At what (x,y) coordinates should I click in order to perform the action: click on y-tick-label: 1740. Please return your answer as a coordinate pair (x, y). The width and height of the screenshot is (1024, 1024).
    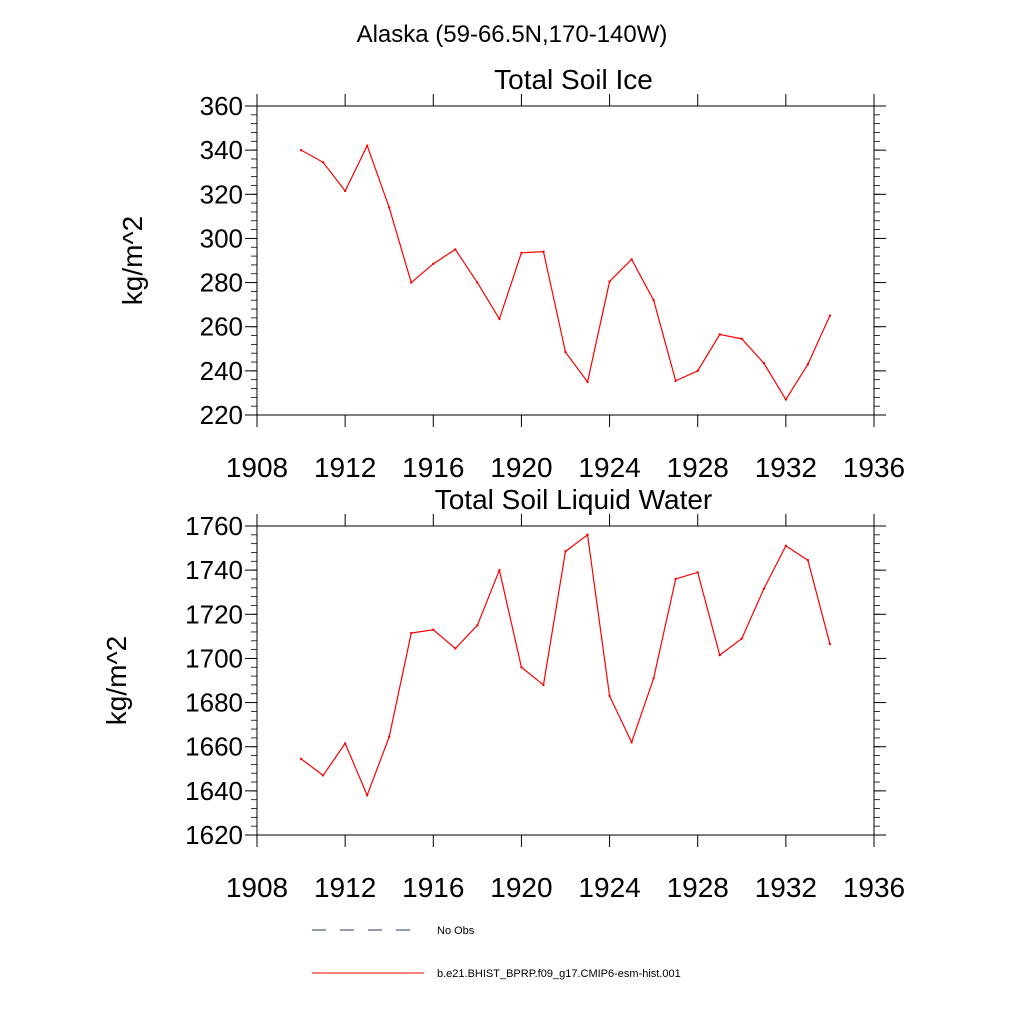
    Looking at the image, I should click on (214, 570).